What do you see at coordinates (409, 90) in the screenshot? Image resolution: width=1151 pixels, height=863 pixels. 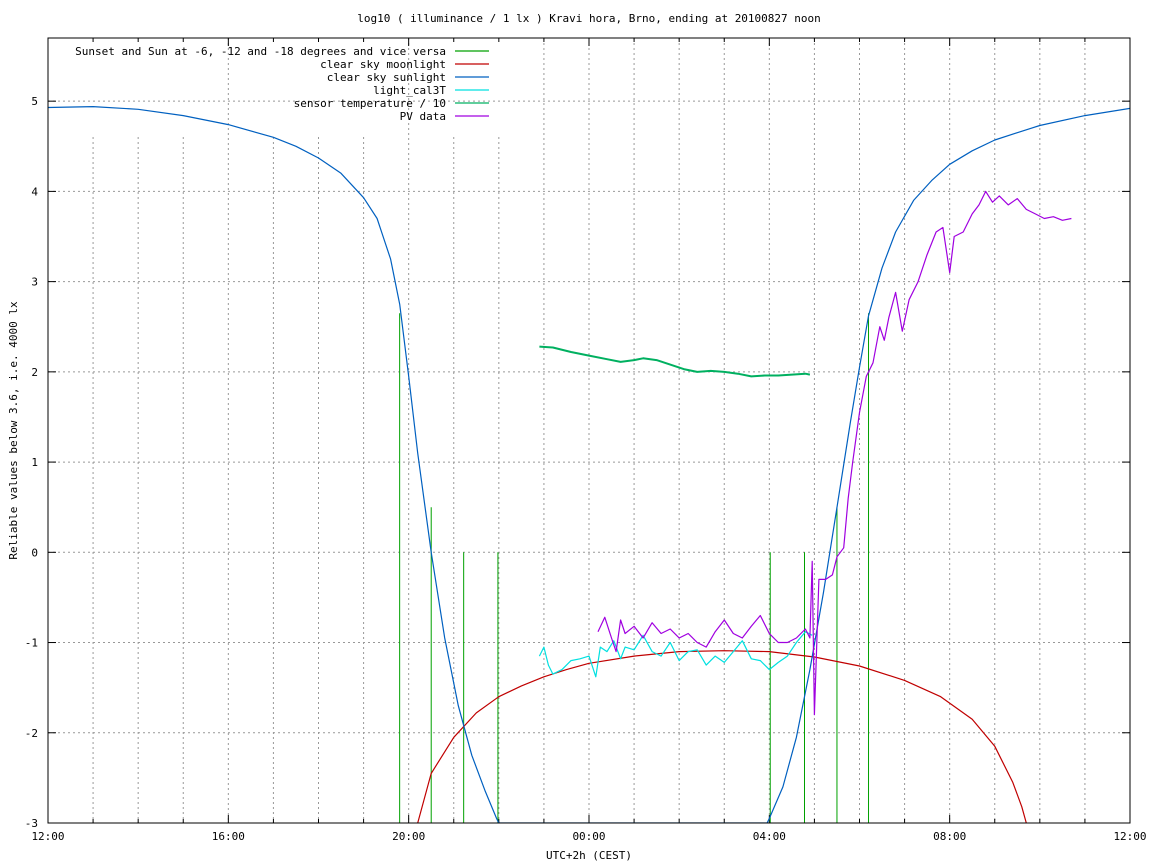 I see `legend-label: light_cal3T` at bounding box center [409, 90].